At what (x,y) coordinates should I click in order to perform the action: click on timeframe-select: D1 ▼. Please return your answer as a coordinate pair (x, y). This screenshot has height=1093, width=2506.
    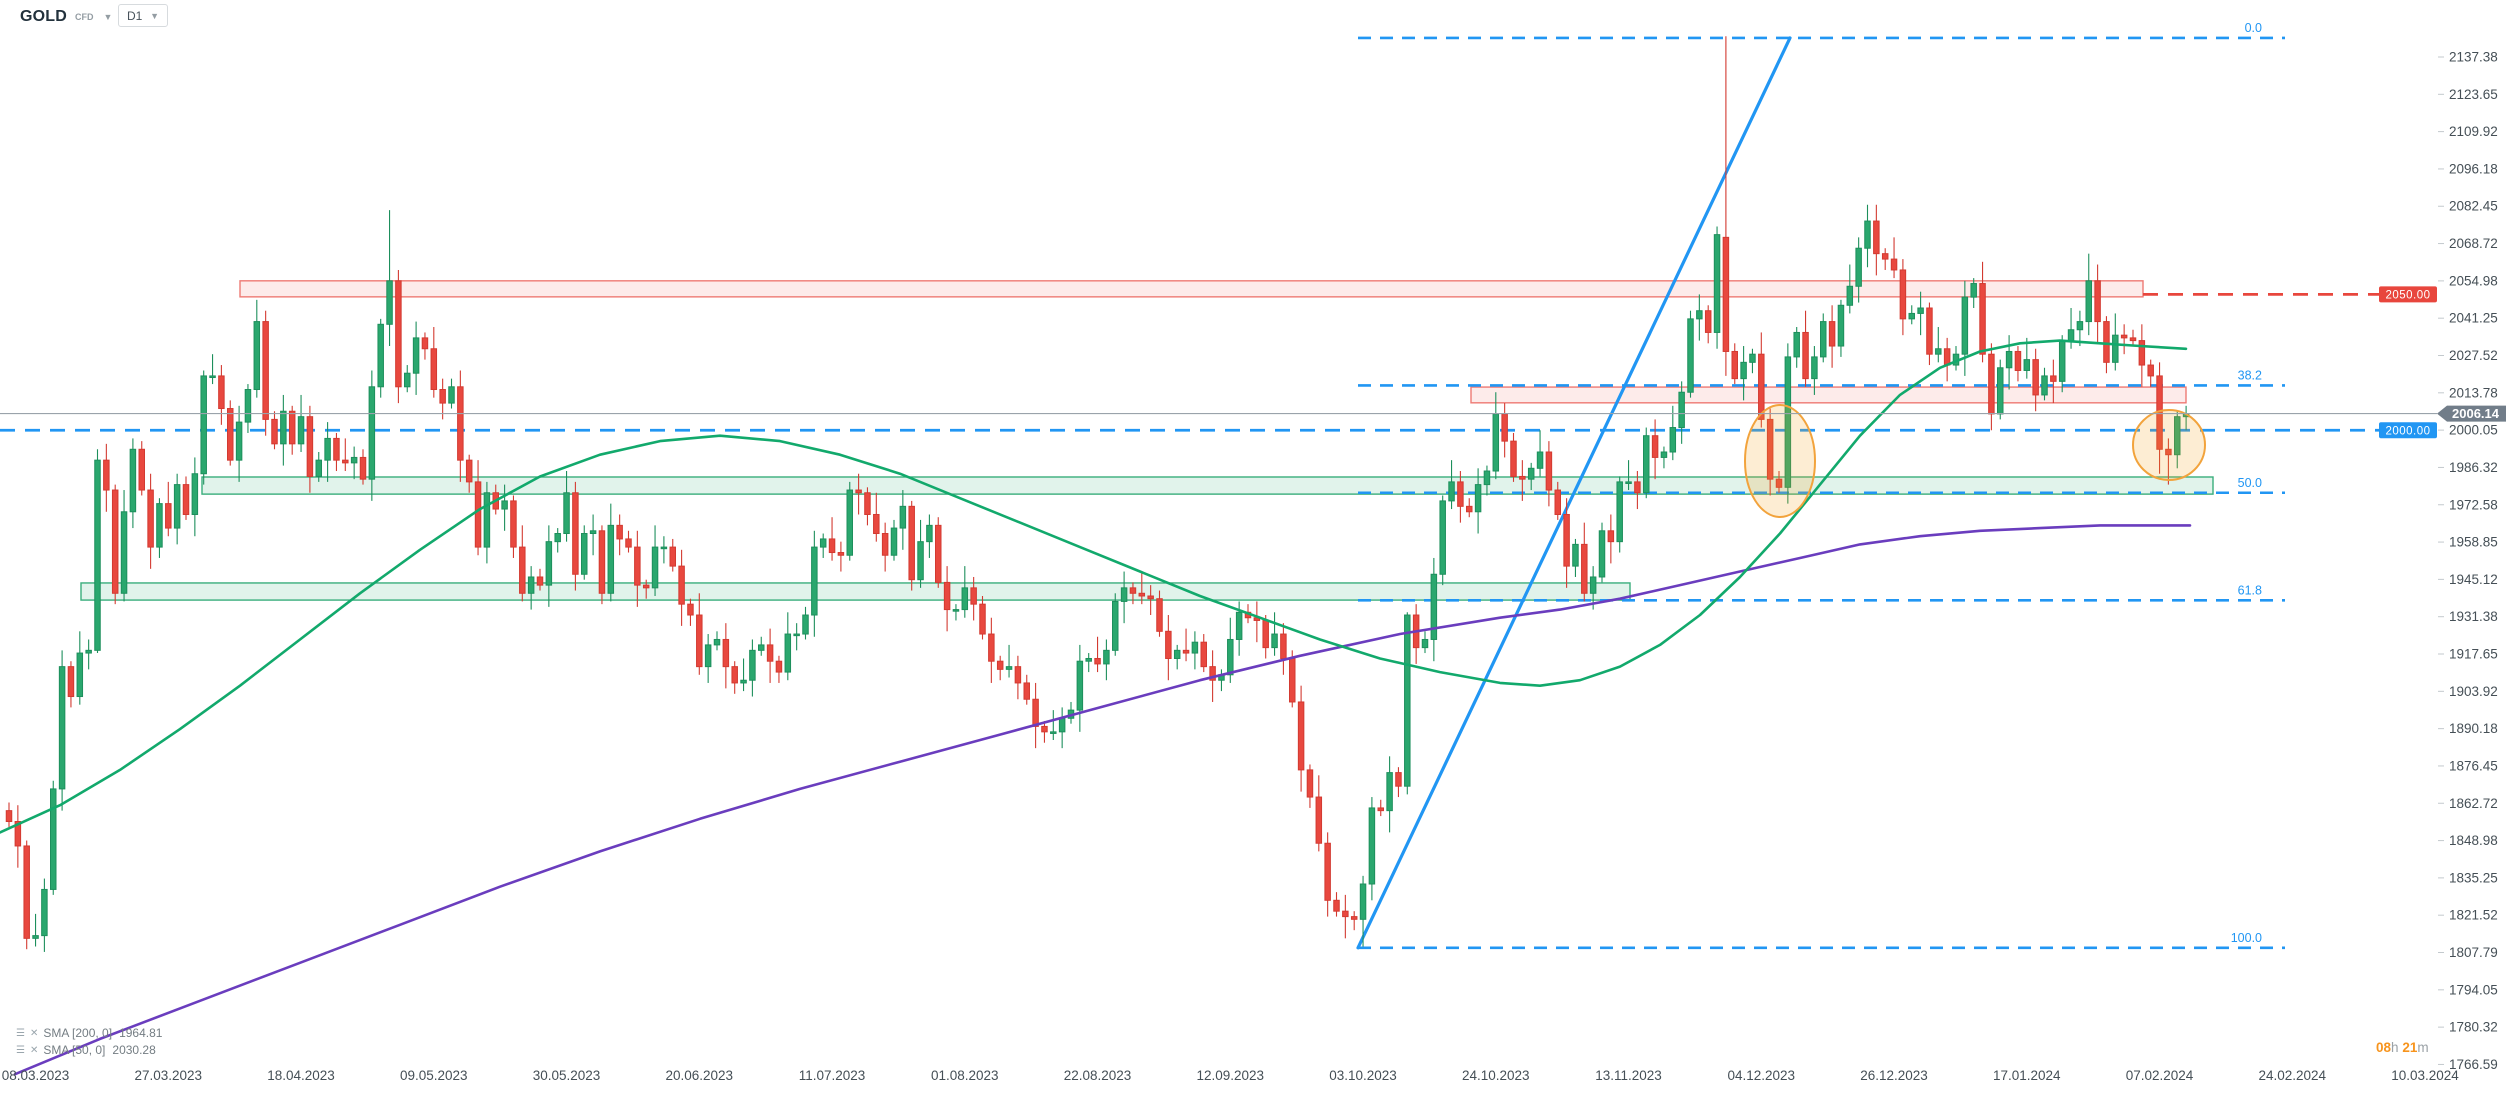
    Looking at the image, I should click on (143, 15).